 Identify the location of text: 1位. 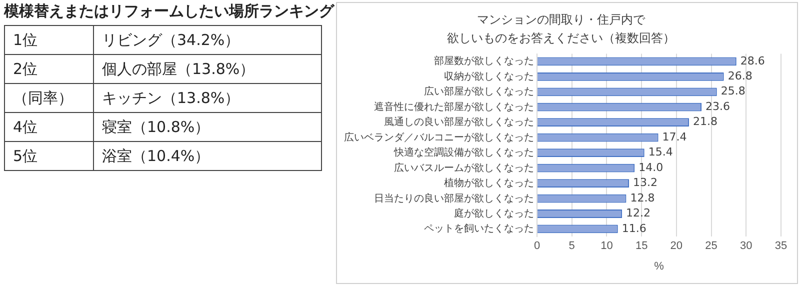
(49, 40).